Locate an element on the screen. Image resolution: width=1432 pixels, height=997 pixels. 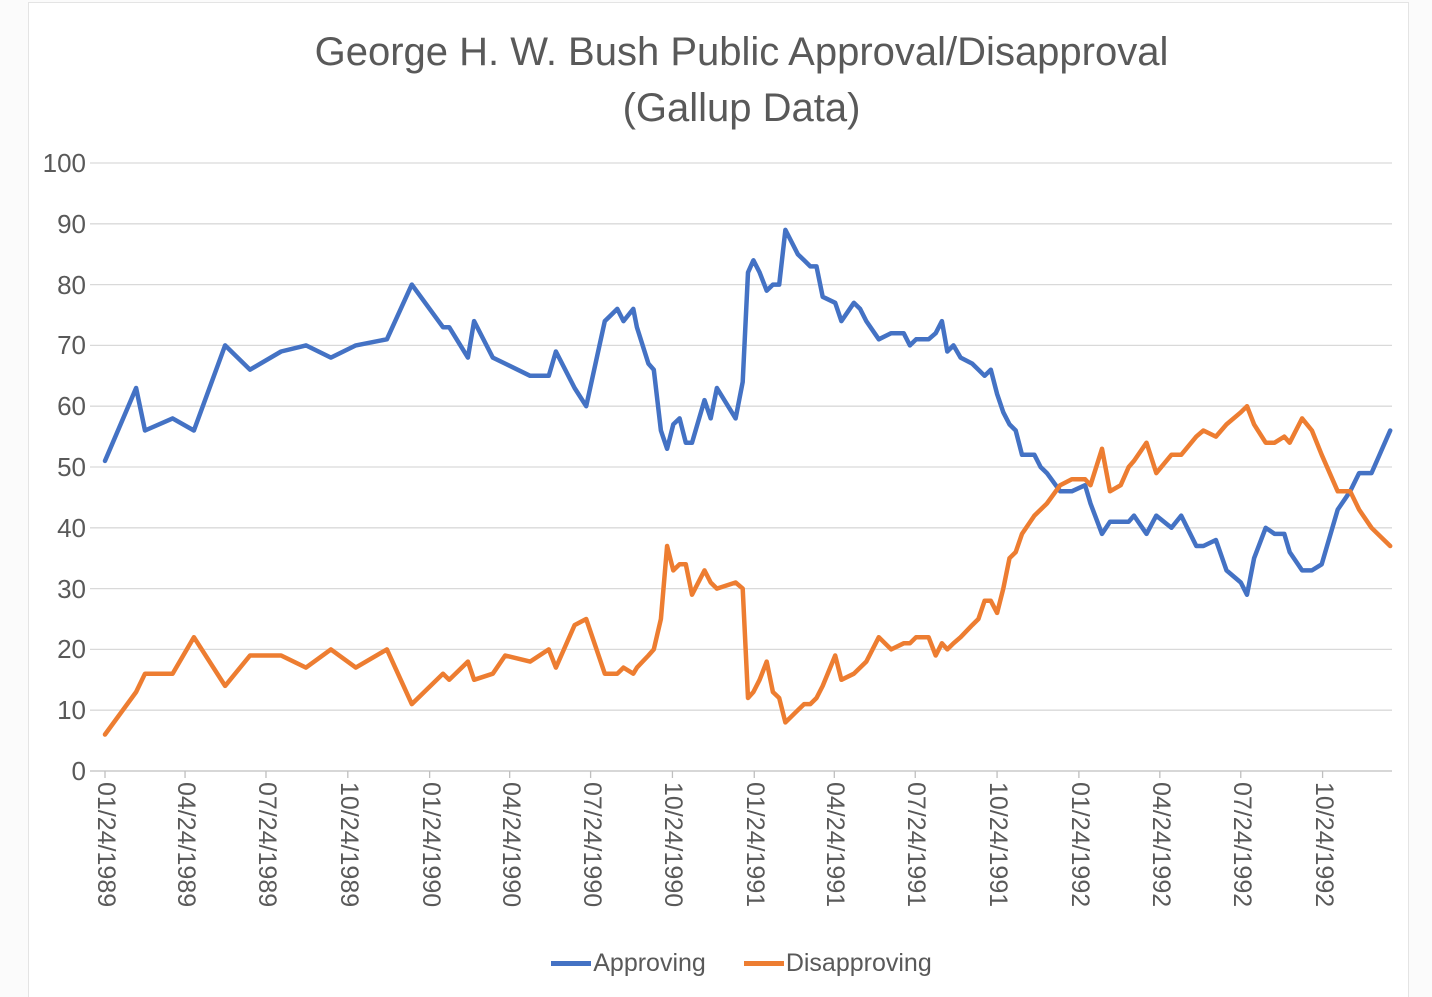
legend: Approving Disapproving is located at coordinates (741, 963).